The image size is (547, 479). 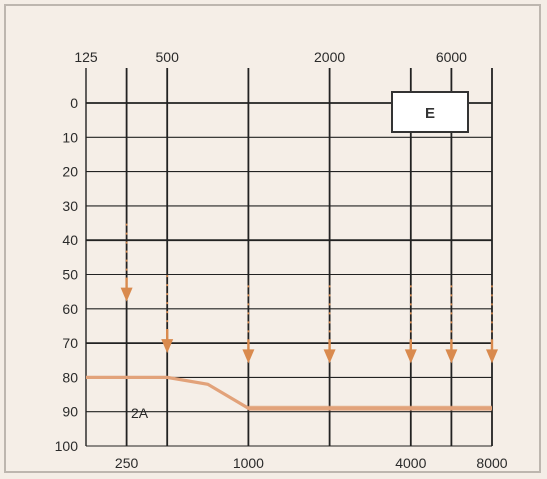 What do you see at coordinates (74, 103) in the screenshot?
I see `y-tick-label: 0` at bounding box center [74, 103].